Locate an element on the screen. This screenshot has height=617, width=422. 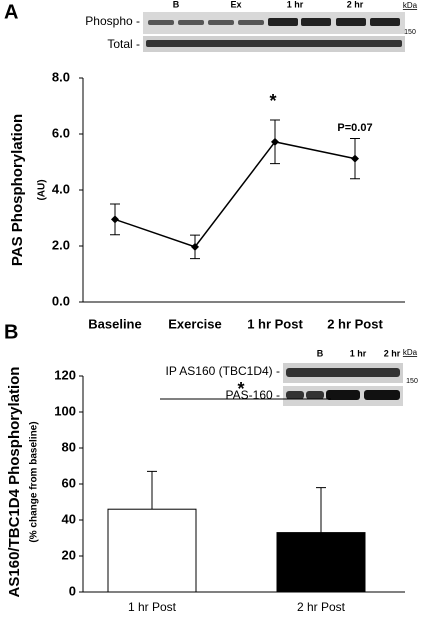
y-tick-label: 0 is located at coordinates (72, 590).